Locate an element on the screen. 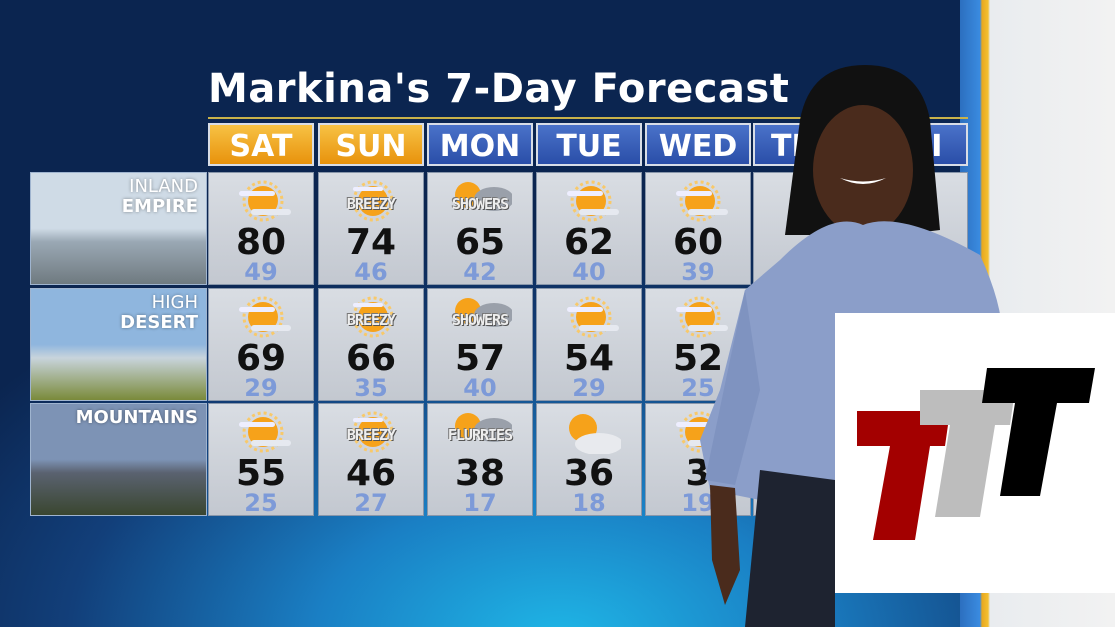 This screenshot has height=627, width=1115. partly-cloudy-icon is located at coordinates (592, 432).